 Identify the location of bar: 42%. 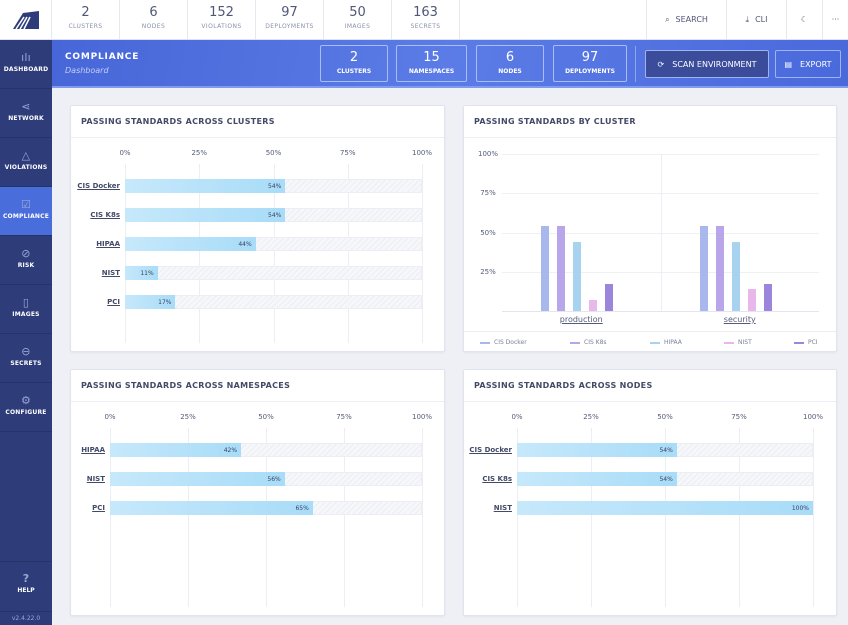
(176, 450).